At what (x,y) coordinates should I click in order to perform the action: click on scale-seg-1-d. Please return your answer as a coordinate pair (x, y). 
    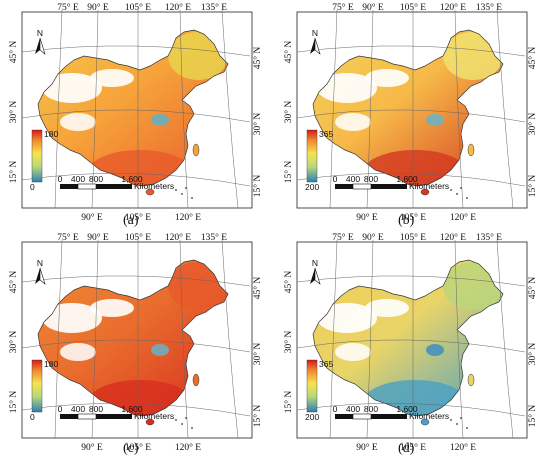
    Looking at the image, I should click on (344, 416).